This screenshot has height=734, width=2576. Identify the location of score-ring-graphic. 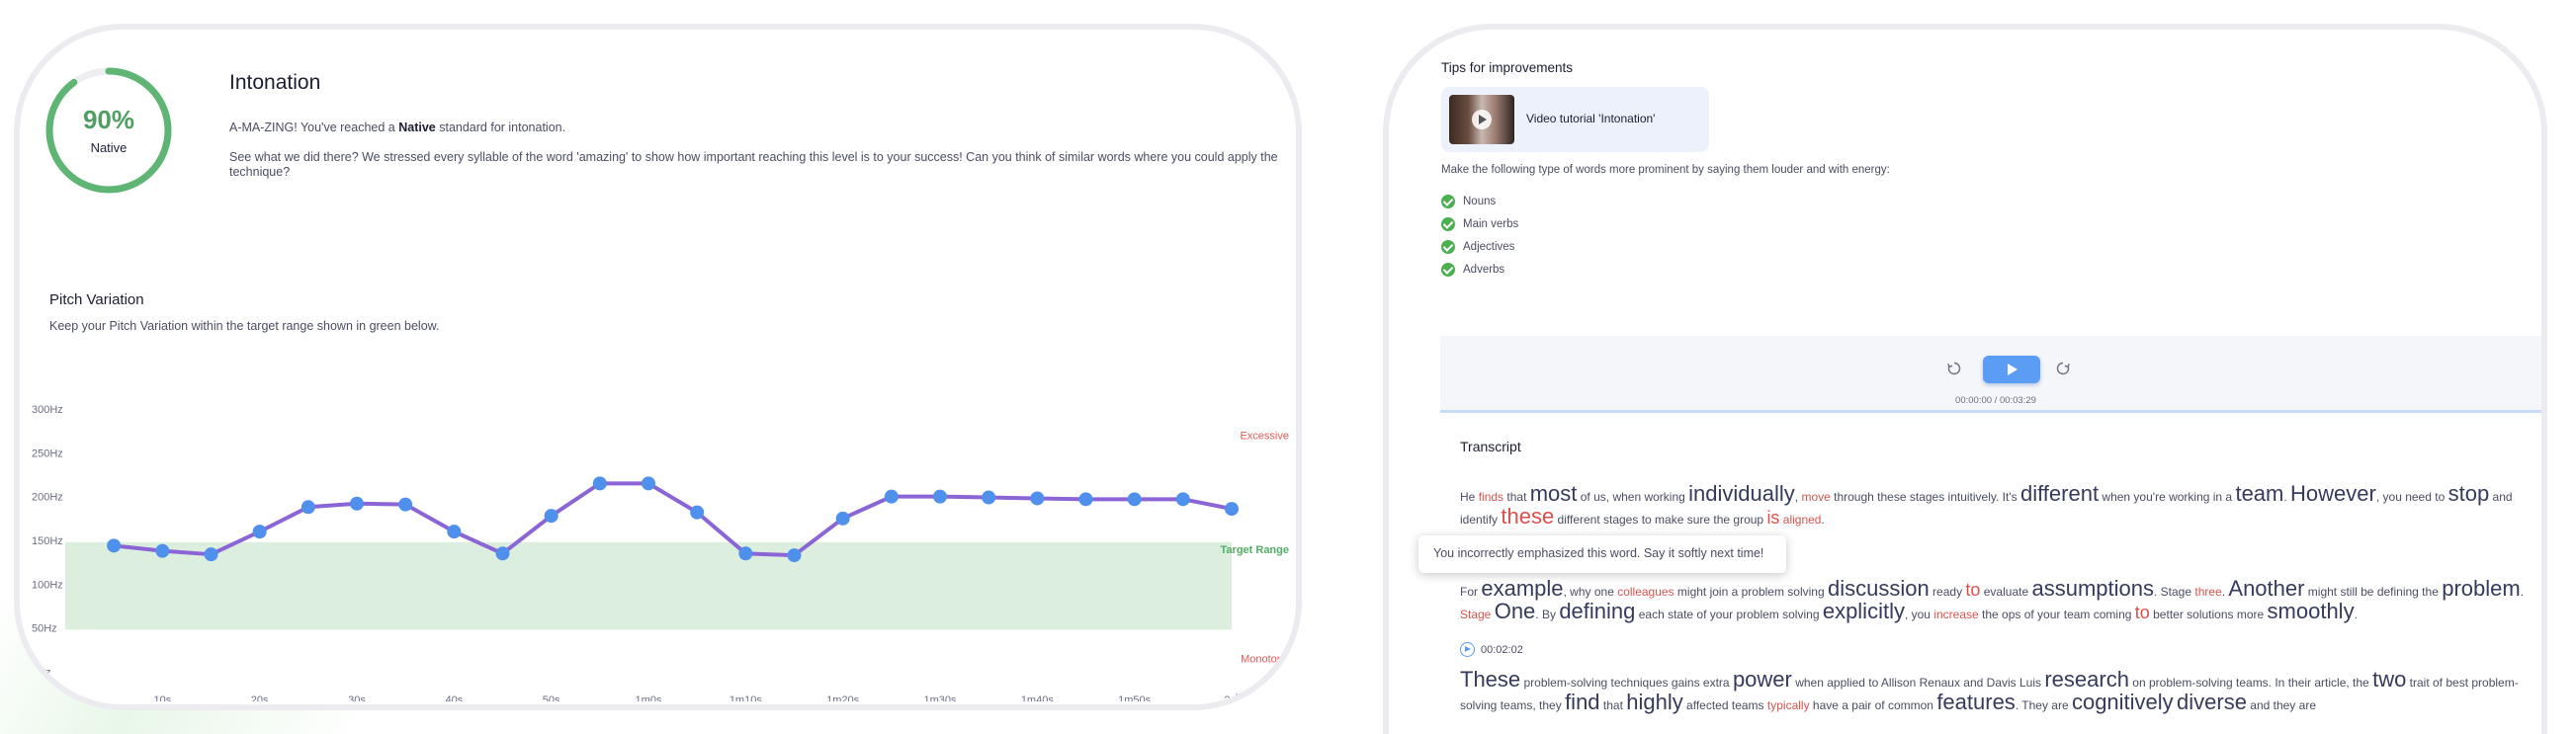
(108, 130).